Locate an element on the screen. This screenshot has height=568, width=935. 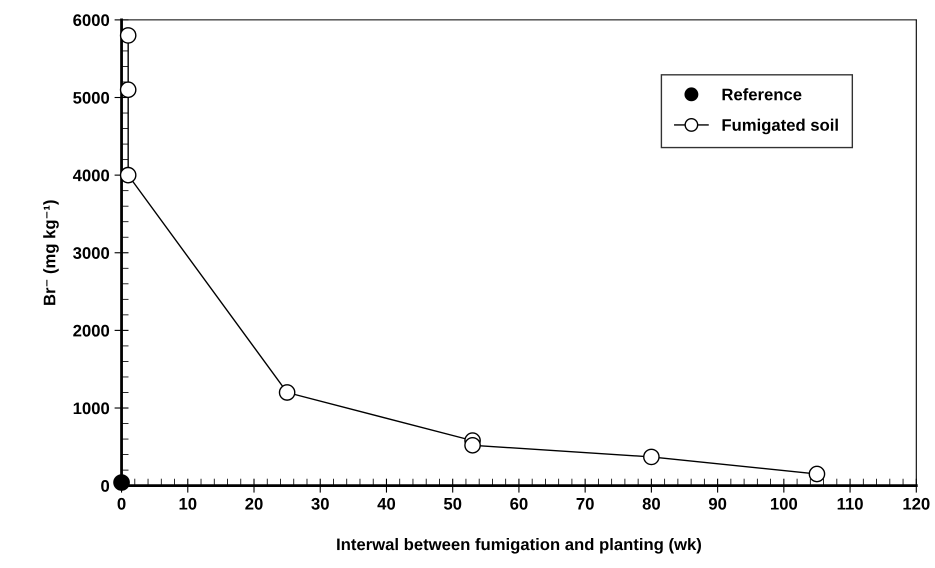
x-tick-label: 40 is located at coordinates (386, 504).